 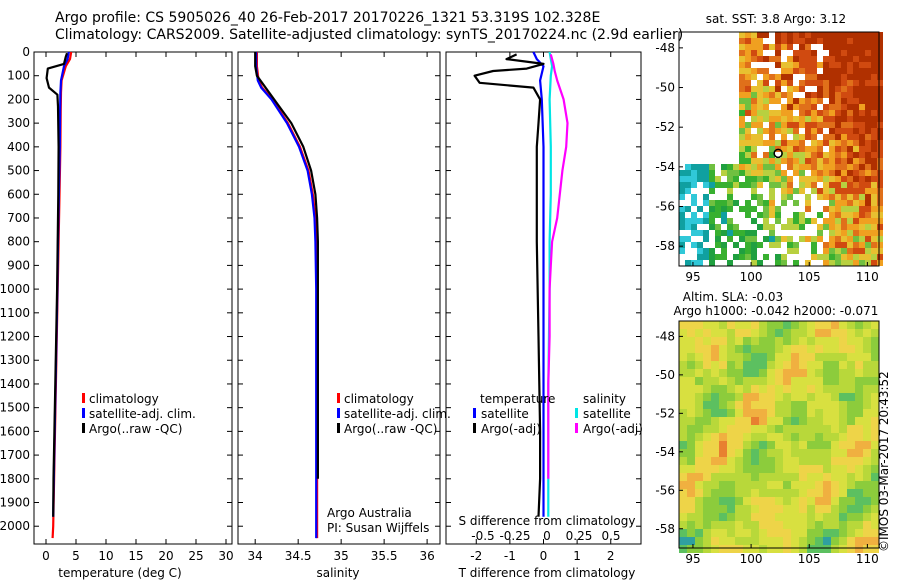 What do you see at coordinates (384, 556) in the screenshot?
I see `x-tick-label: 35.5` at bounding box center [384, 556].